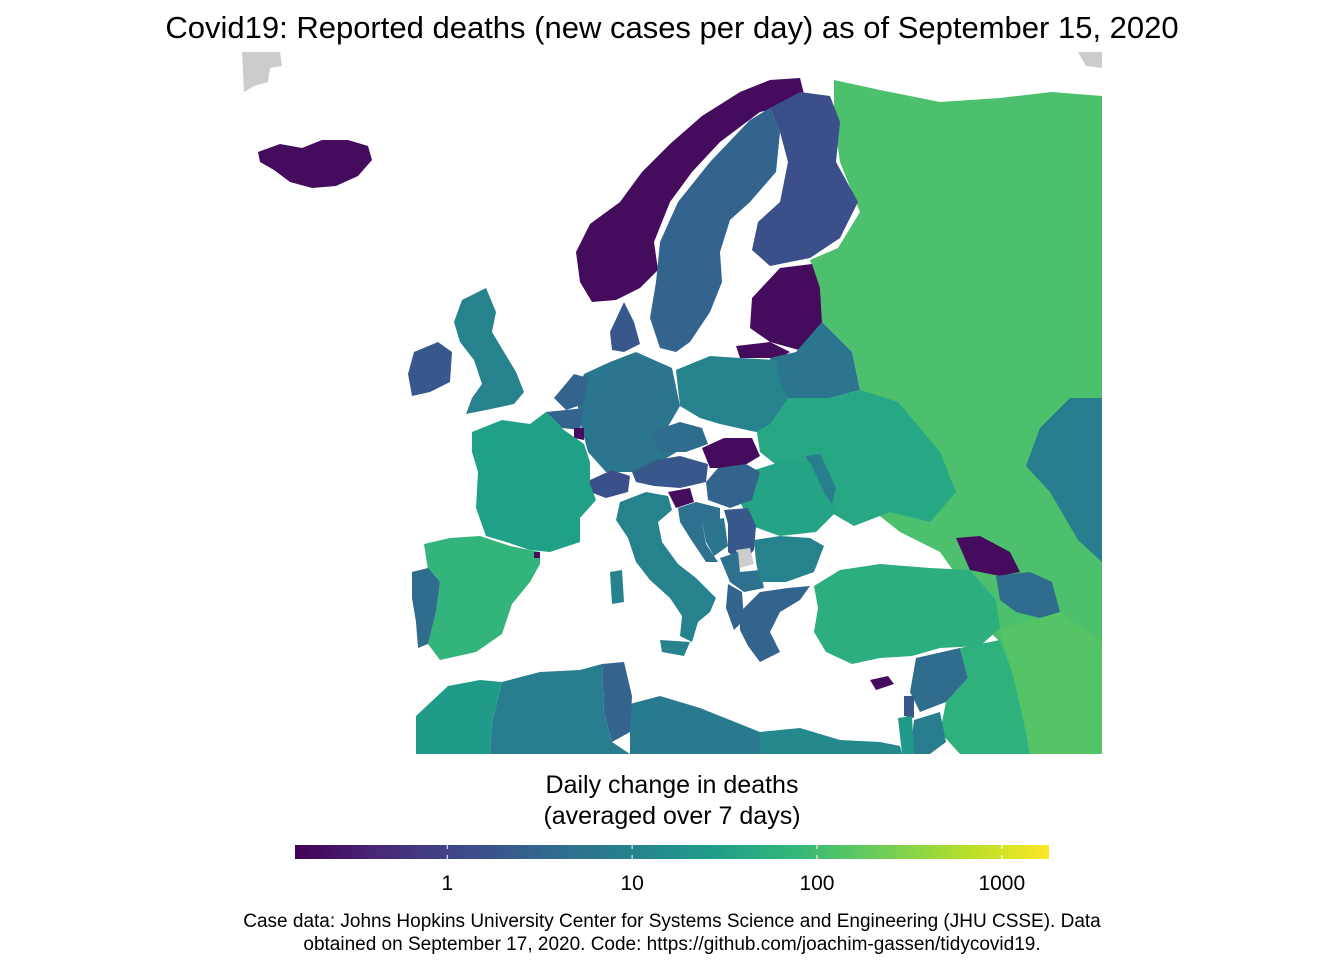  I want to click on region-belgium, so click(565, 419).